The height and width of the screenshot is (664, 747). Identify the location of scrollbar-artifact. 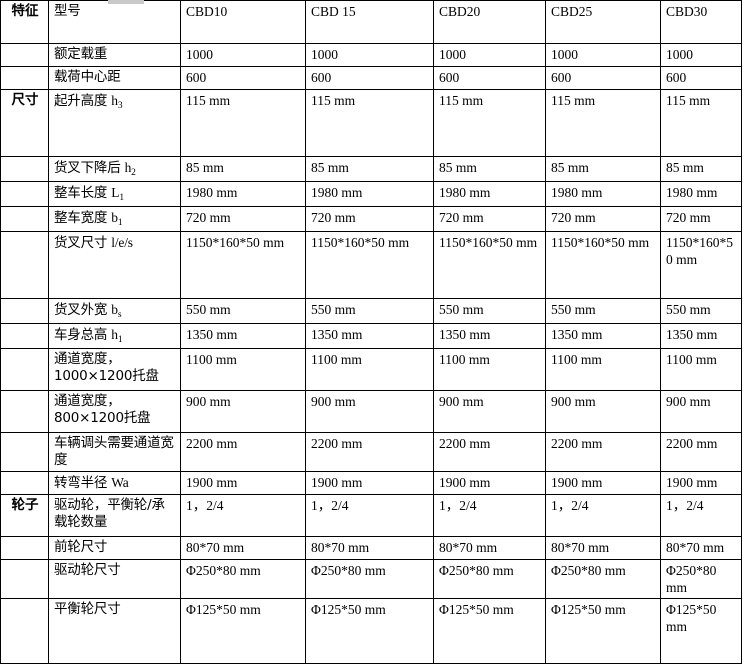
(126, 2).